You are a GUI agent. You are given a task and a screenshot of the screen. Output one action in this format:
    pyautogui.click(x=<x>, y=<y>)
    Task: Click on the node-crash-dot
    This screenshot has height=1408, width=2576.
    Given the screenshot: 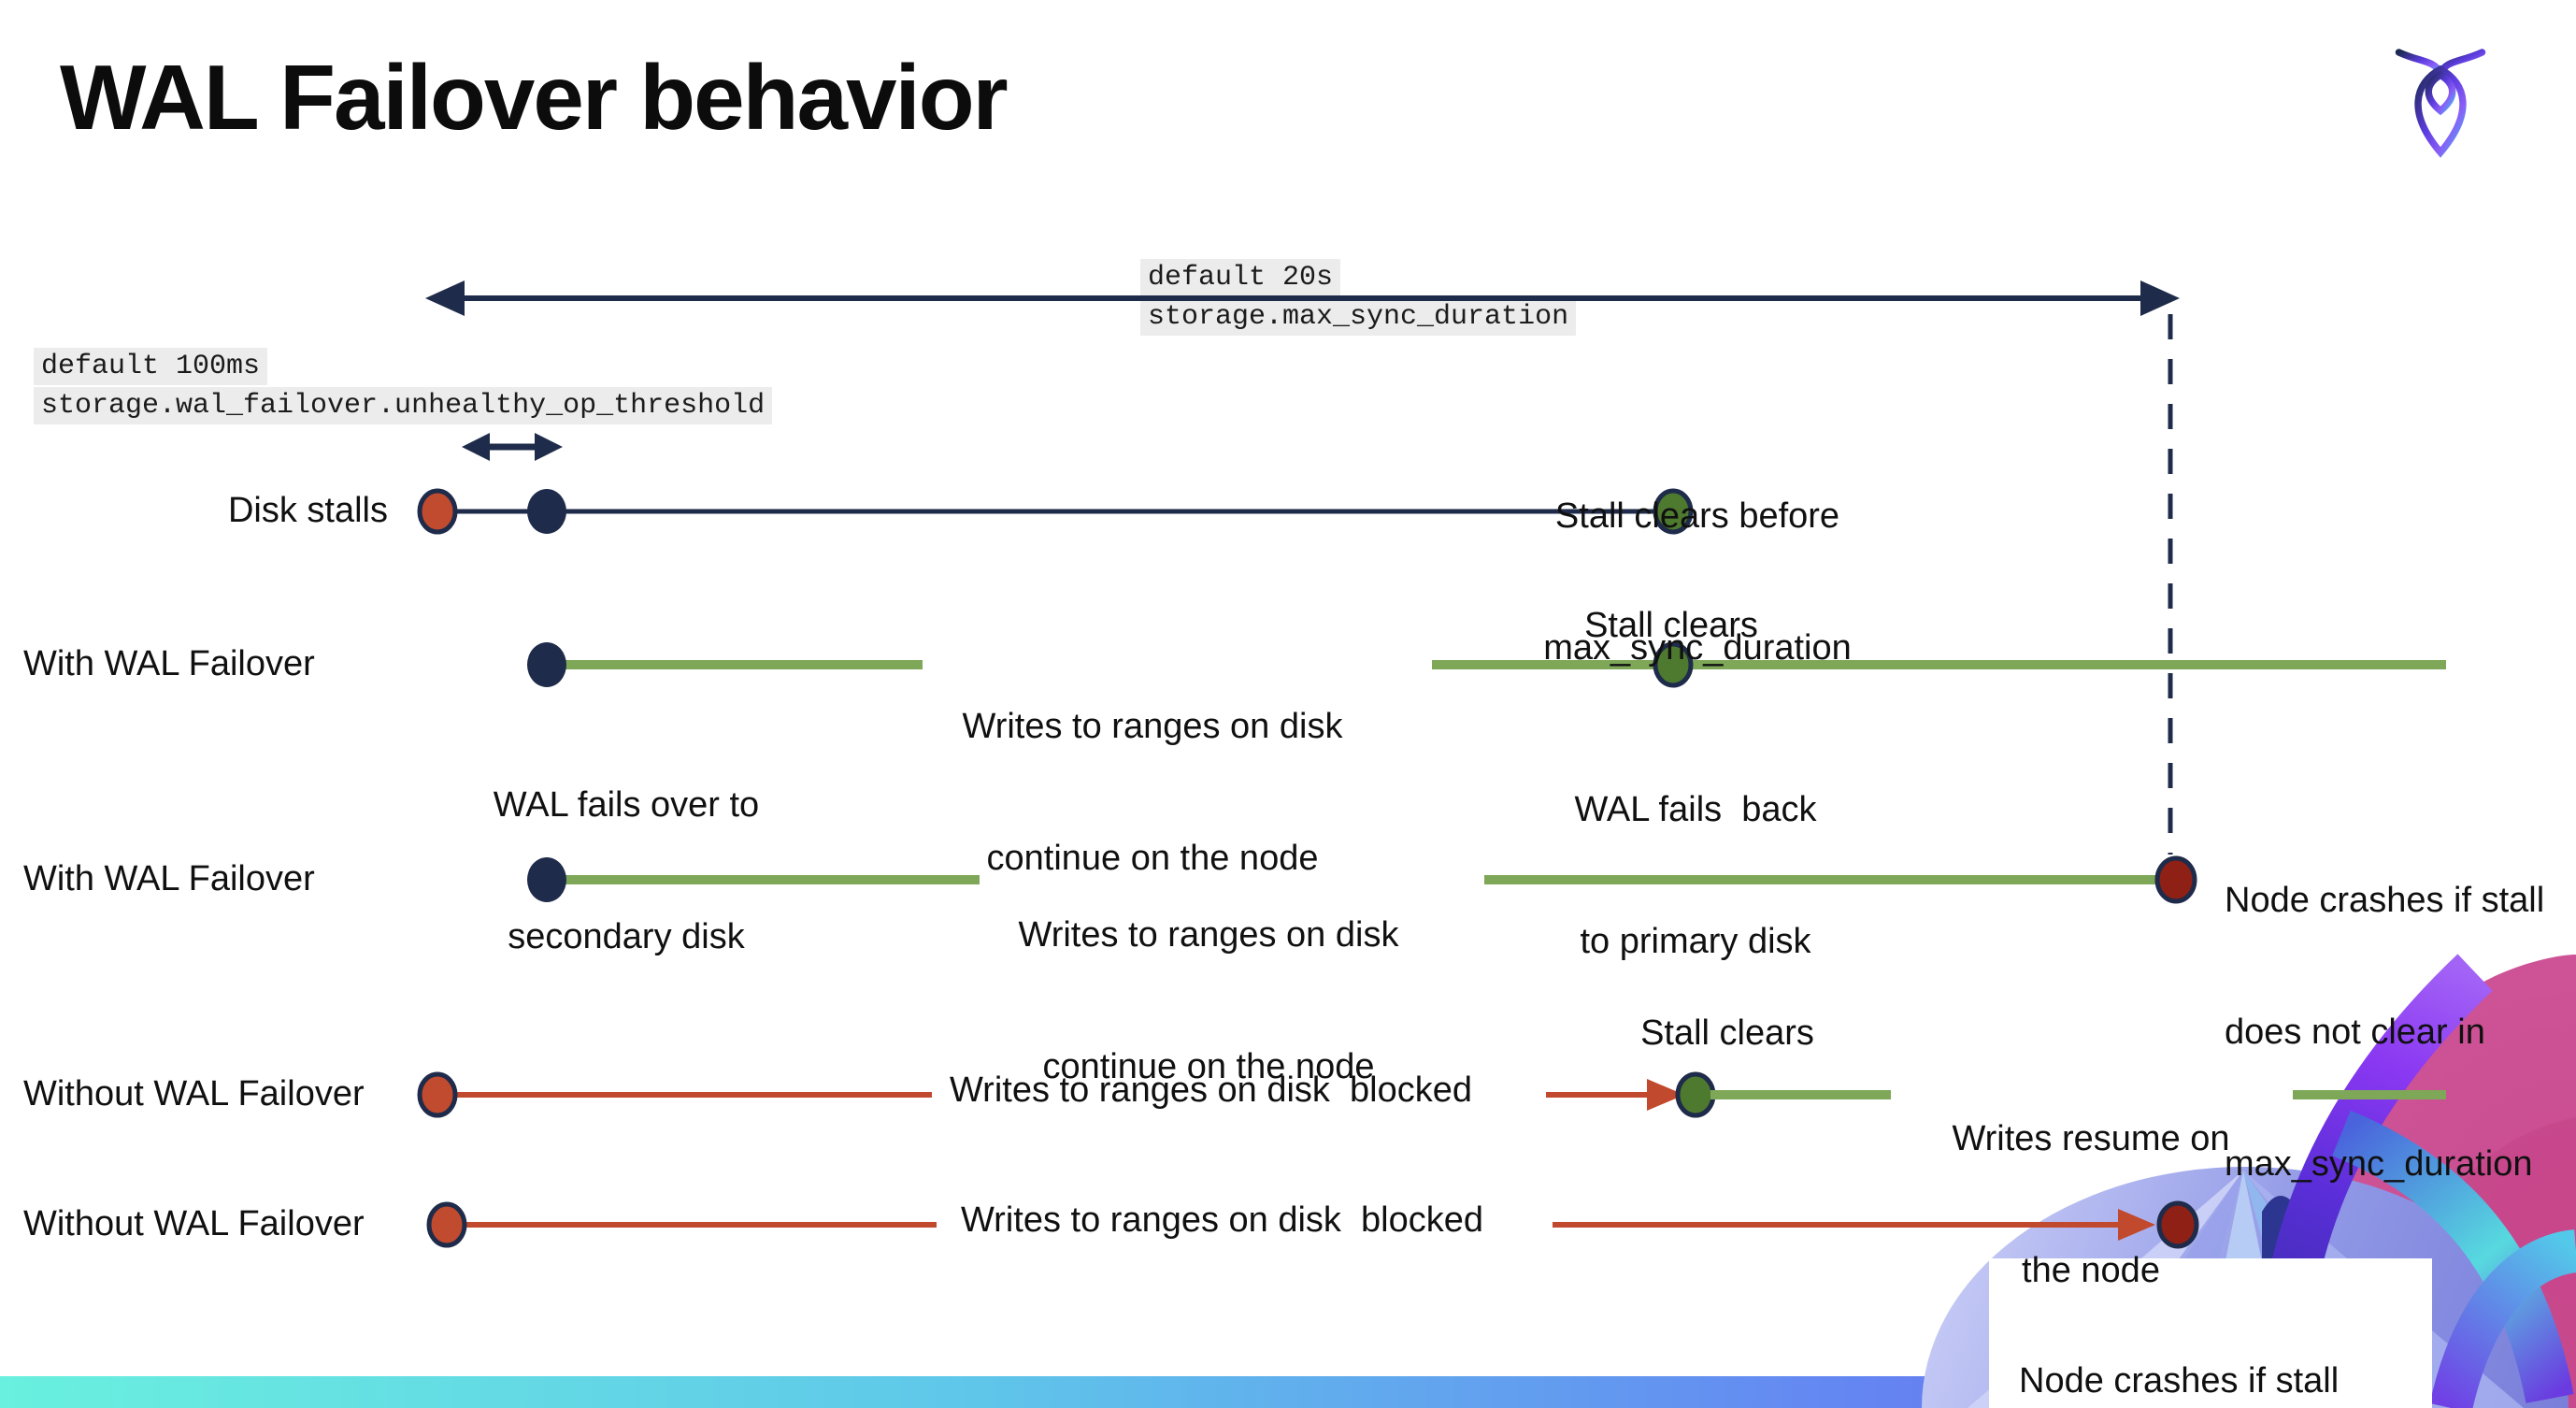 What is the action you would take?
    pyautogui.click(x=2175, y=879)
    